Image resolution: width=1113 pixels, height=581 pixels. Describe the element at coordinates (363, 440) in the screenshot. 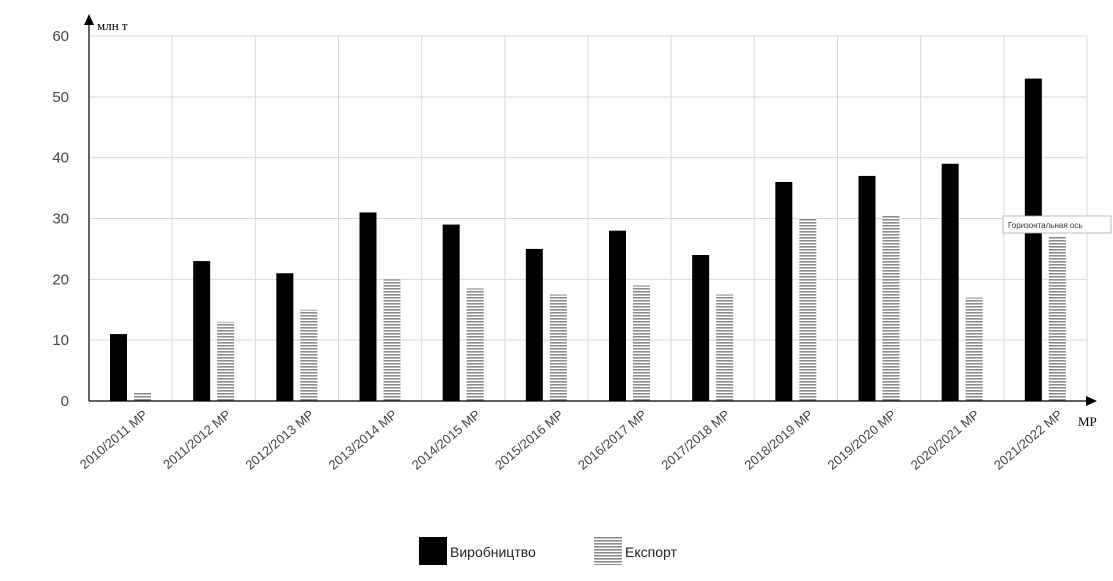

I see `x-category-label: 2013/2014 МР` at that location.